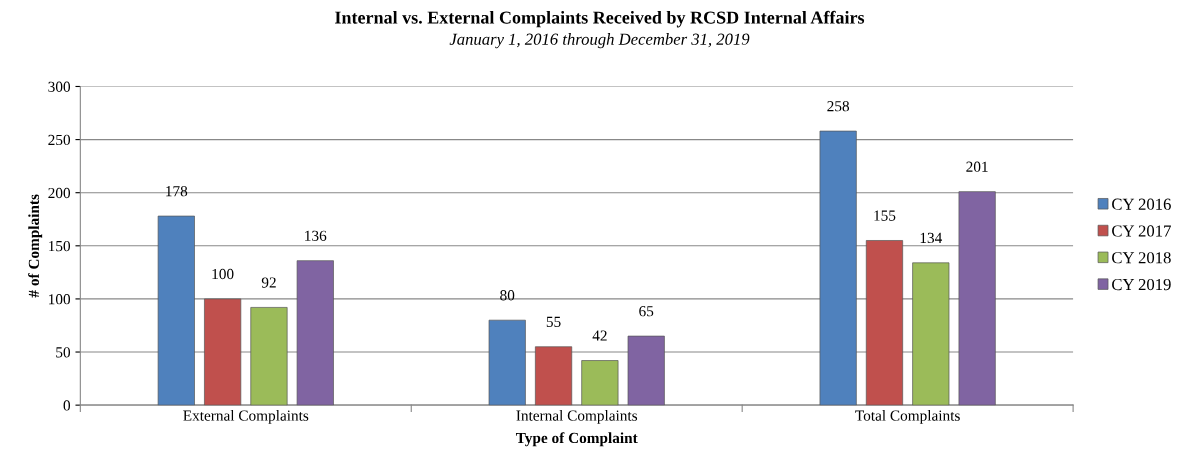  I want to click on legend-label: CY 2017, so click(1141, 231).